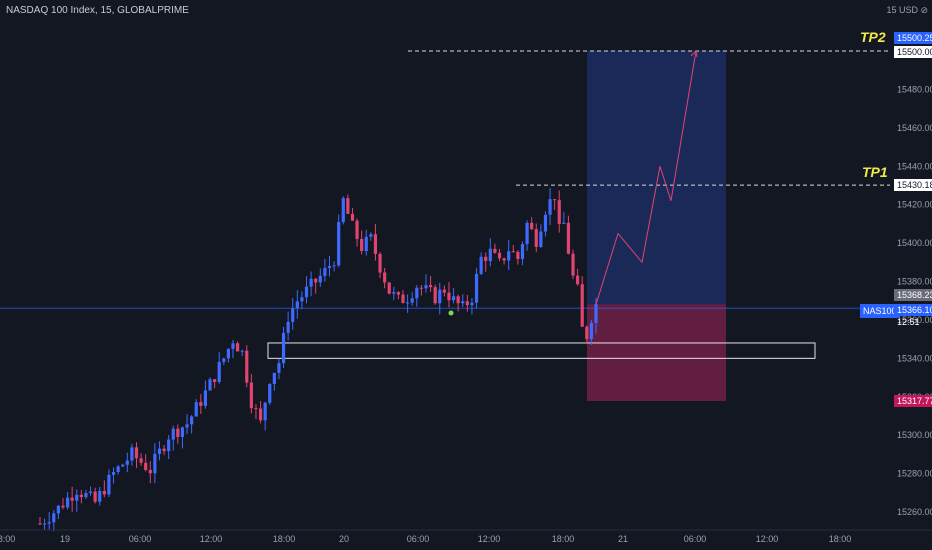 The image size is (932, 550). Describe the element at coordinates (451, 313) in the screenshot. I see `signal-dot` at that location.